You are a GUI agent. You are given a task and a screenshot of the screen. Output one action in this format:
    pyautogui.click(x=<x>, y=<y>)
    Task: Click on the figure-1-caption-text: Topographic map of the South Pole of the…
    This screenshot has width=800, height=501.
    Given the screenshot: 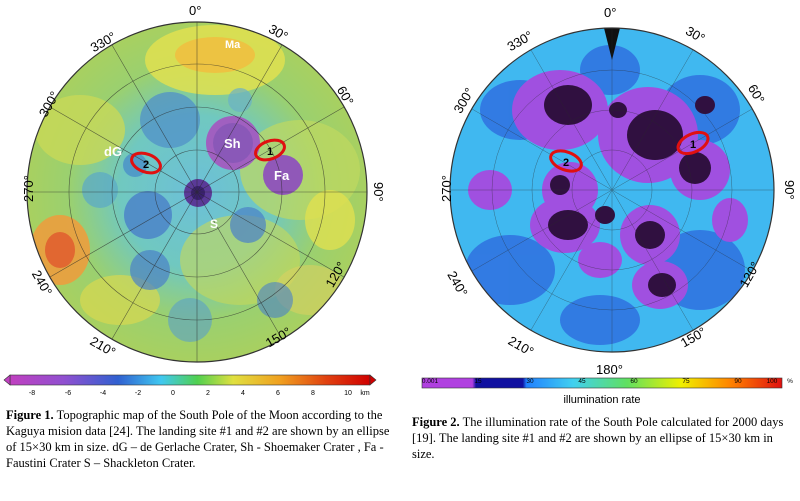 What is the action you would take?
    pyautogui.click(x=198, y=439)
    